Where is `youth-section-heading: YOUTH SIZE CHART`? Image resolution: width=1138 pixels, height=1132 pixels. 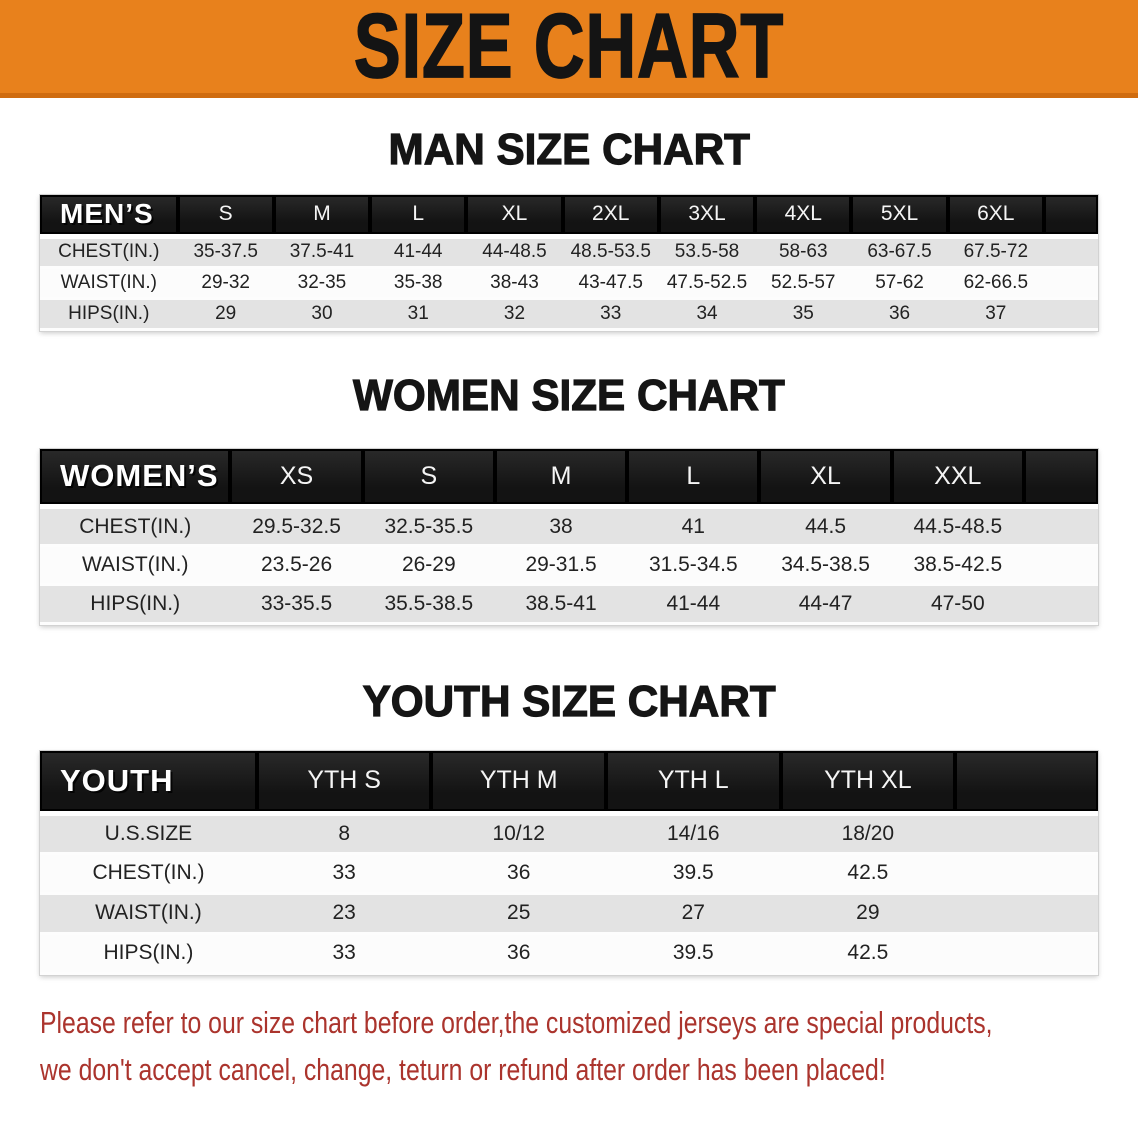
youth-section-heading: YOUTH SIZE CHART is located at coordinates (569, 701).